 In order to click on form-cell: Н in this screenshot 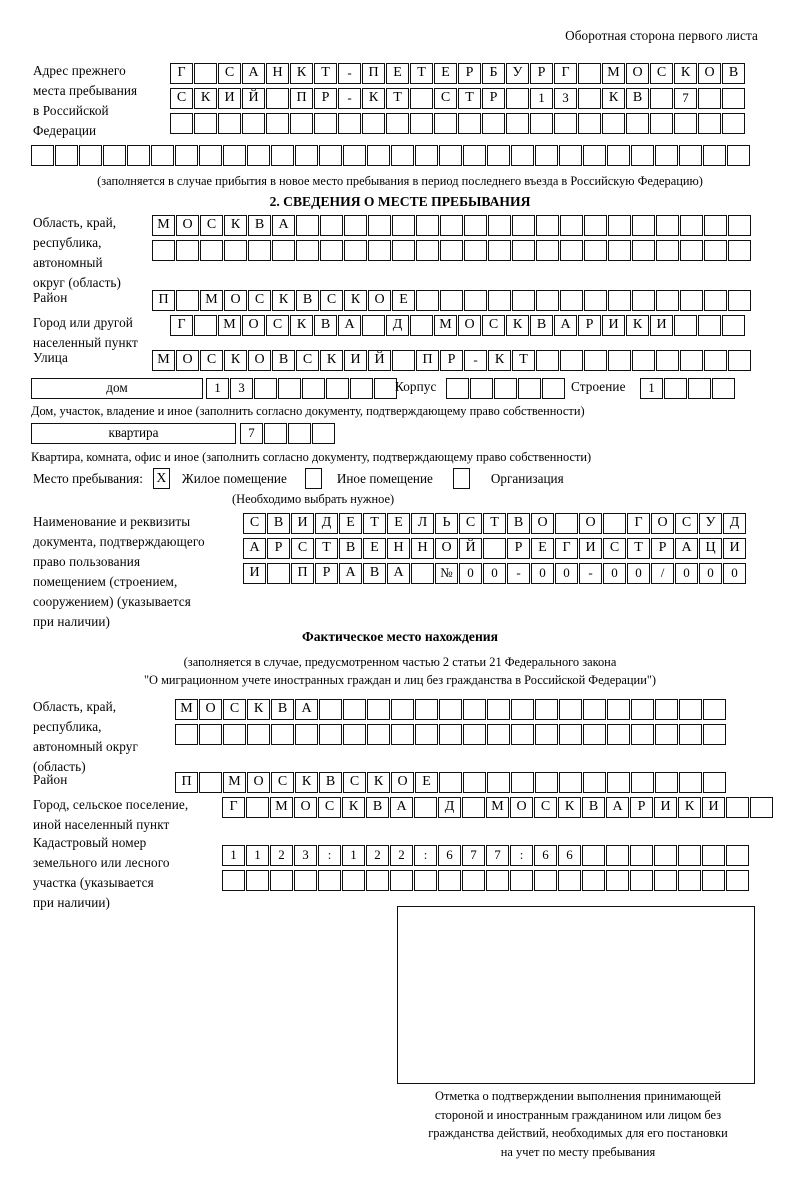, I will do `click(277, 73)`.